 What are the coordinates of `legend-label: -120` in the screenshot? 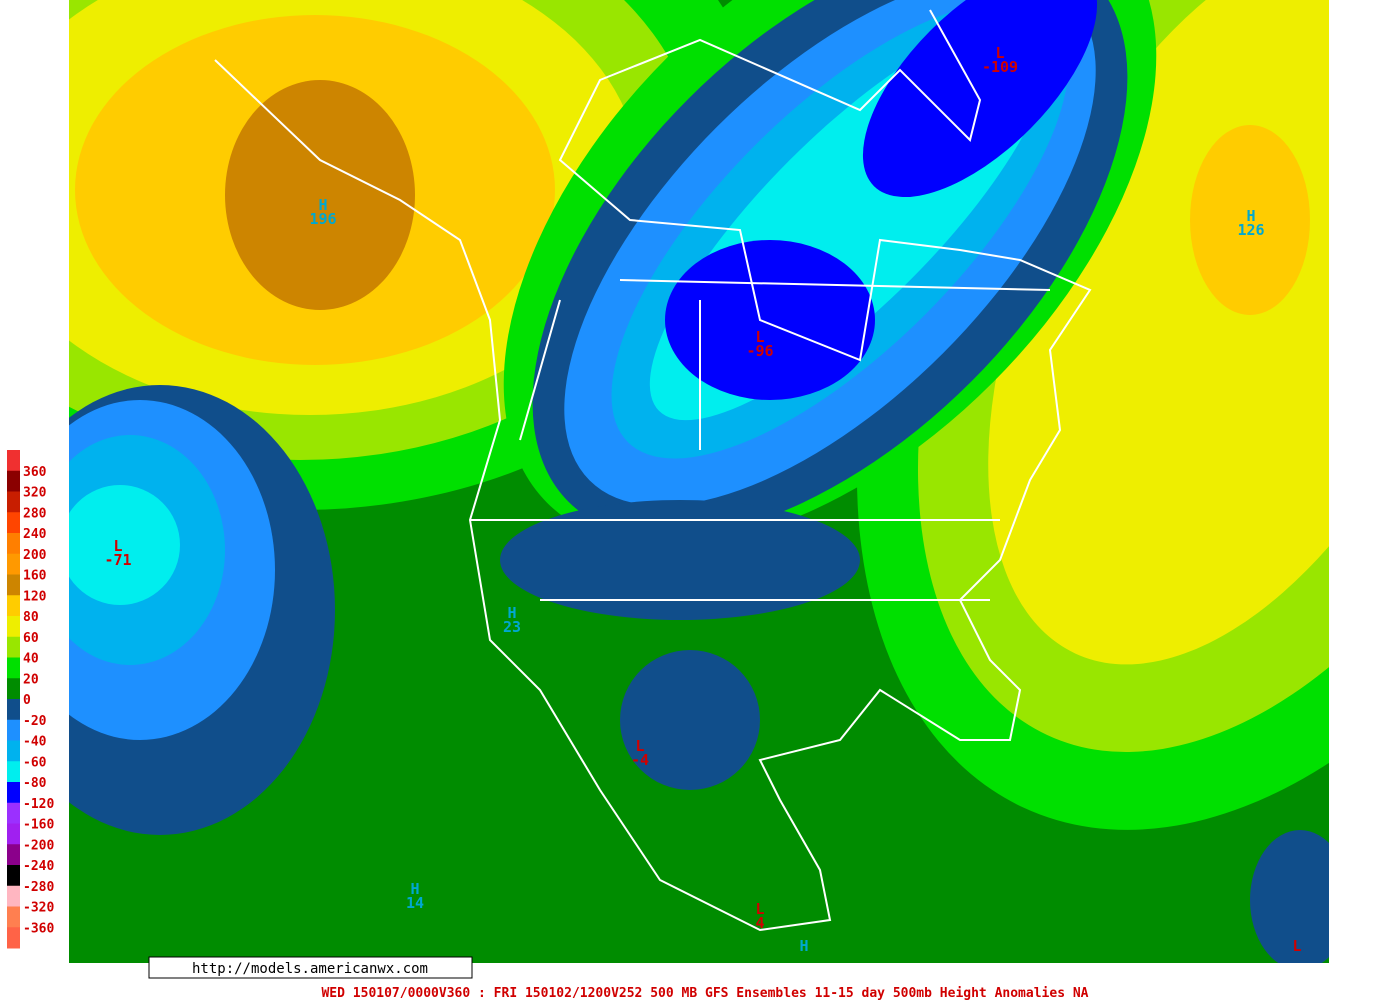 It's located at (38, 804).